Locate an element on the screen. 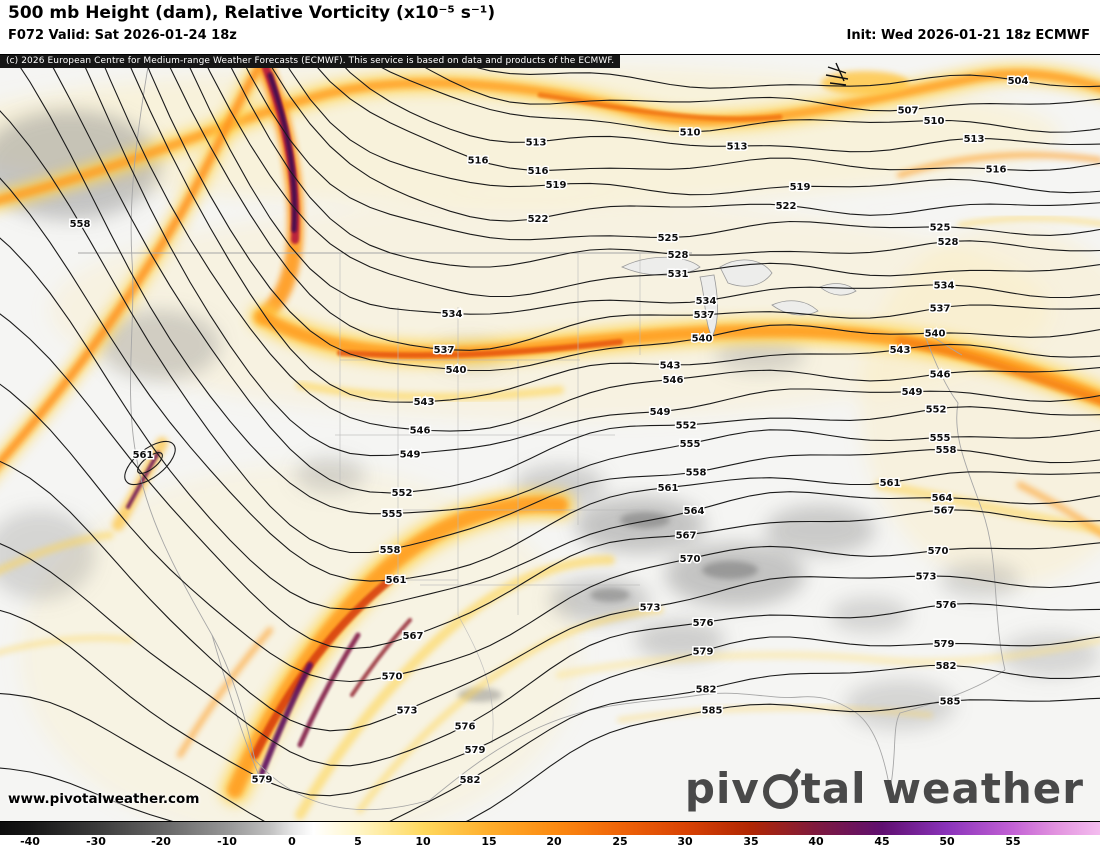  colorbar-tick-label: 15 is located at coordinates (489, 841).